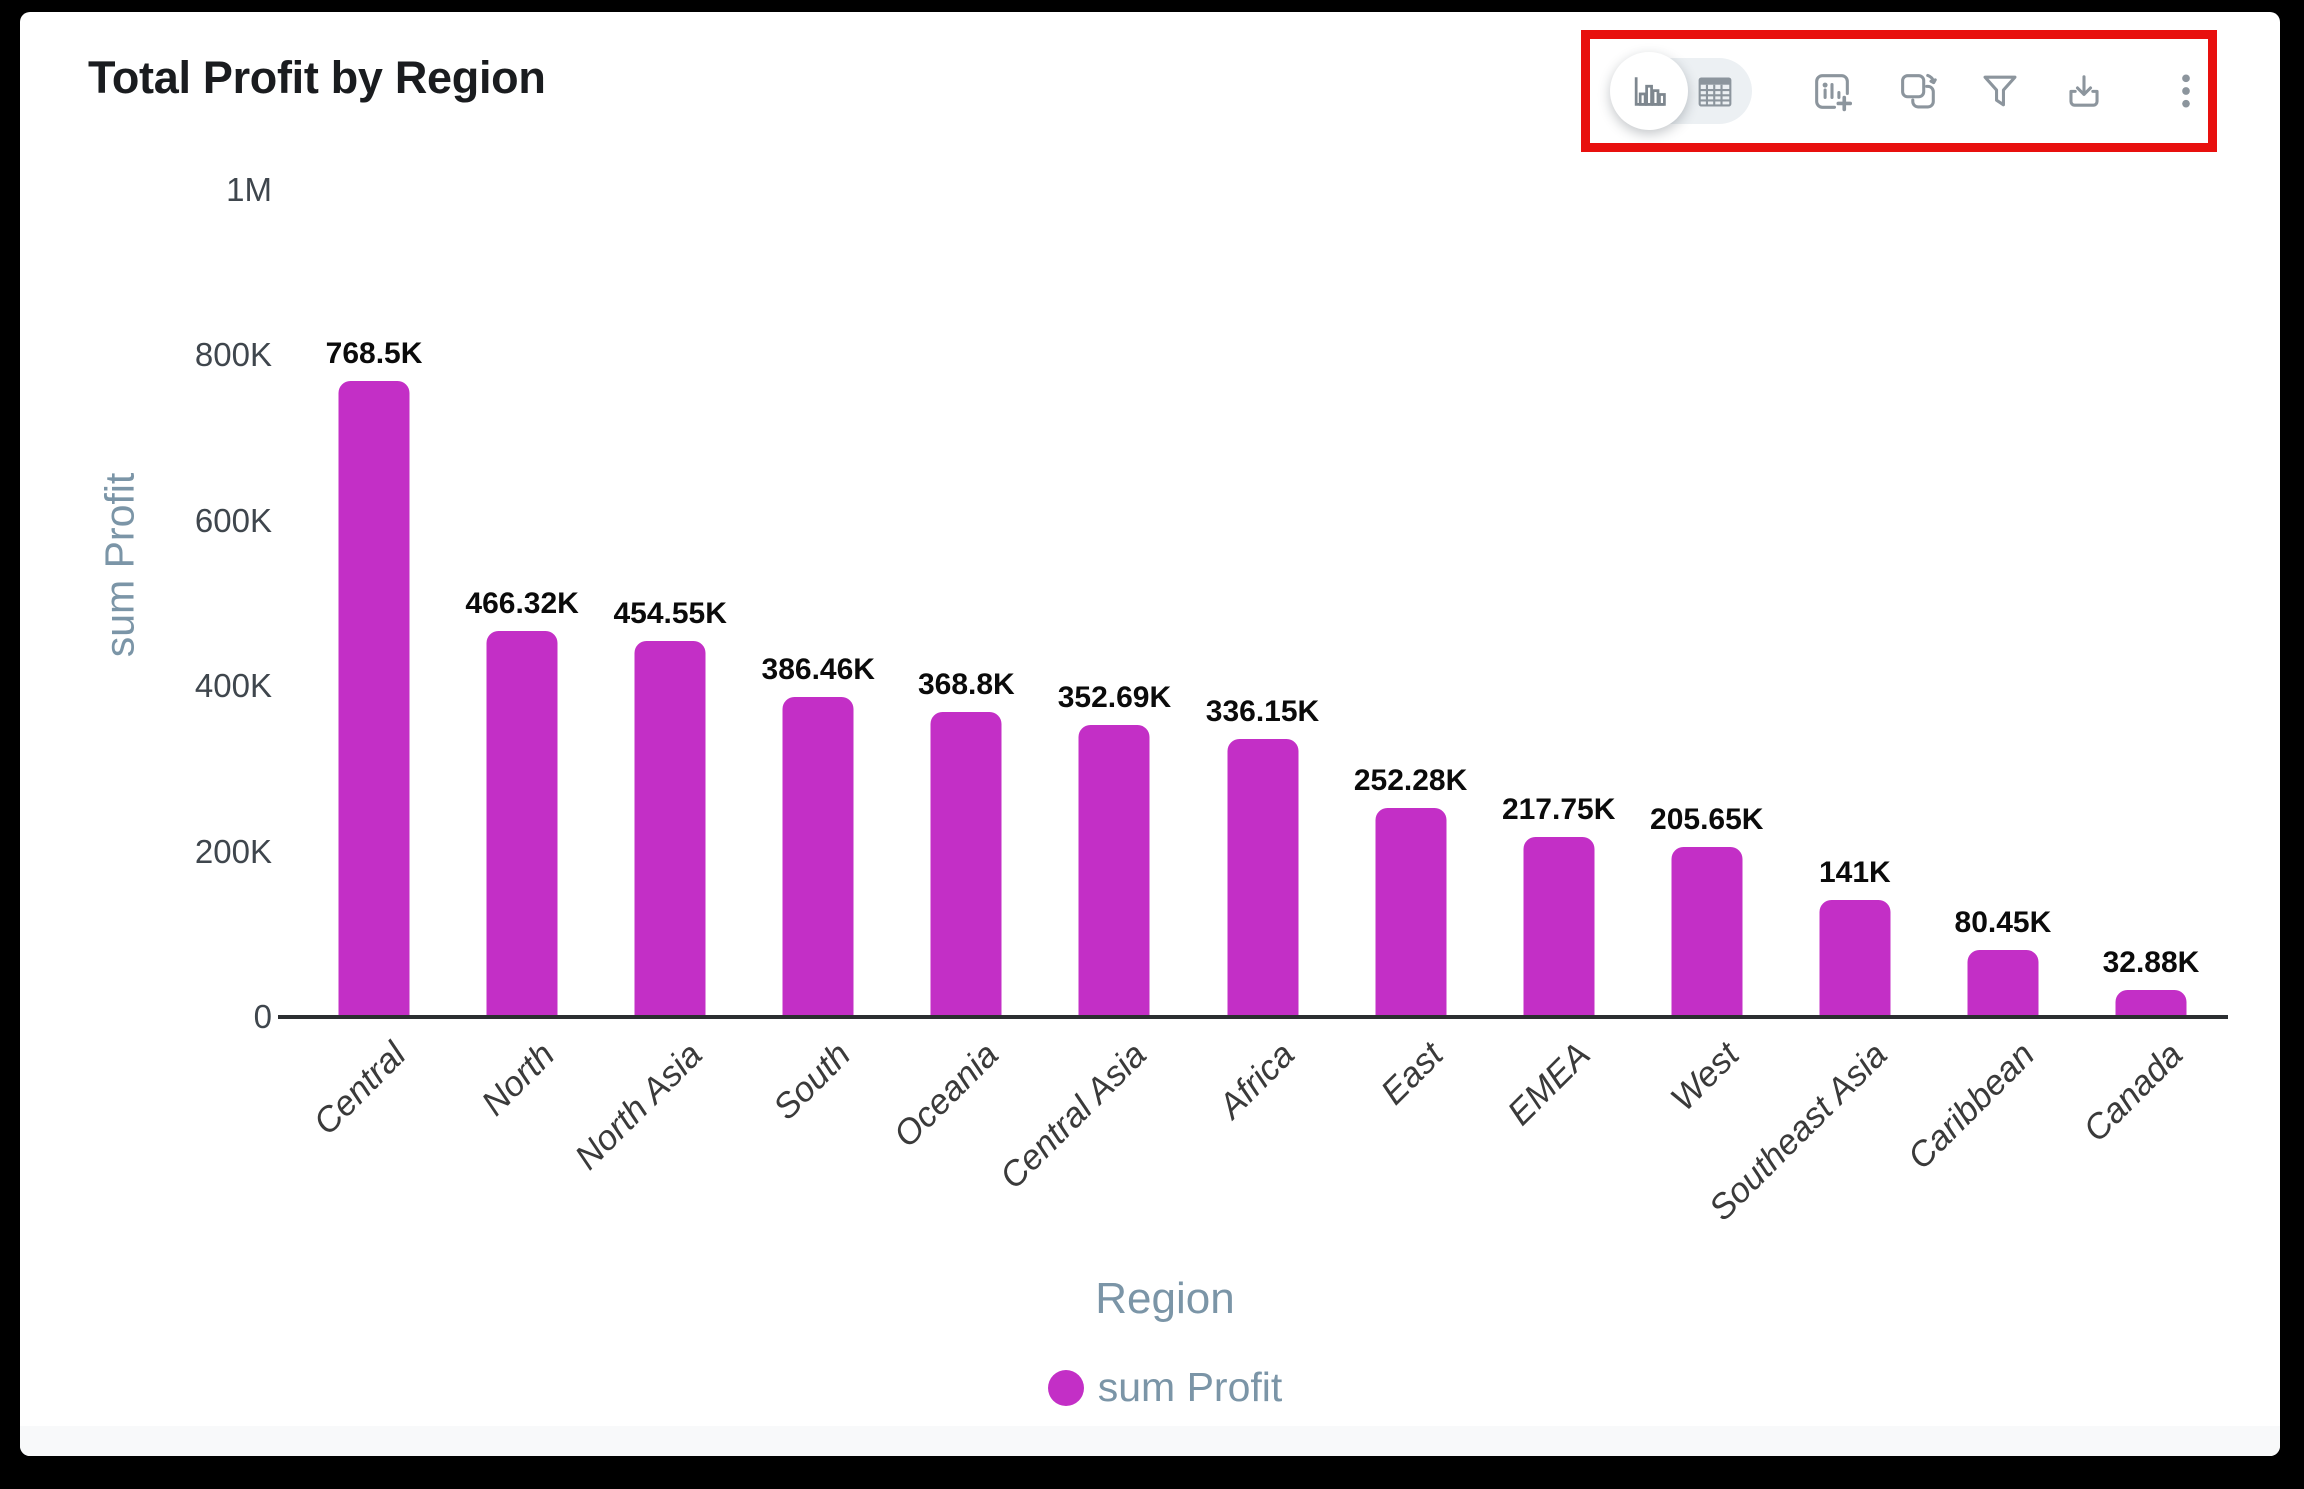 The height and width of the screenshot is (1489, 2304). I want to click on bar-chart-view-icon, so click(1650, 91).